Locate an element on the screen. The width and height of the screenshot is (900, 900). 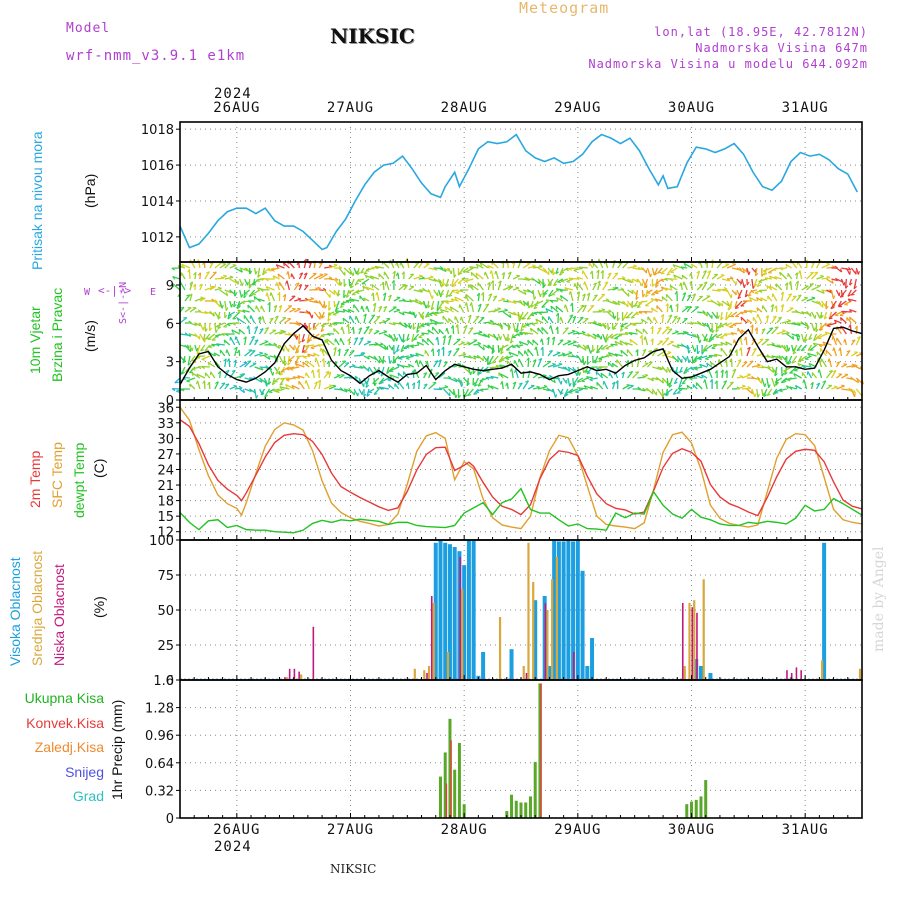
y-tick-label: 18 is located at coordinates (165, 502).